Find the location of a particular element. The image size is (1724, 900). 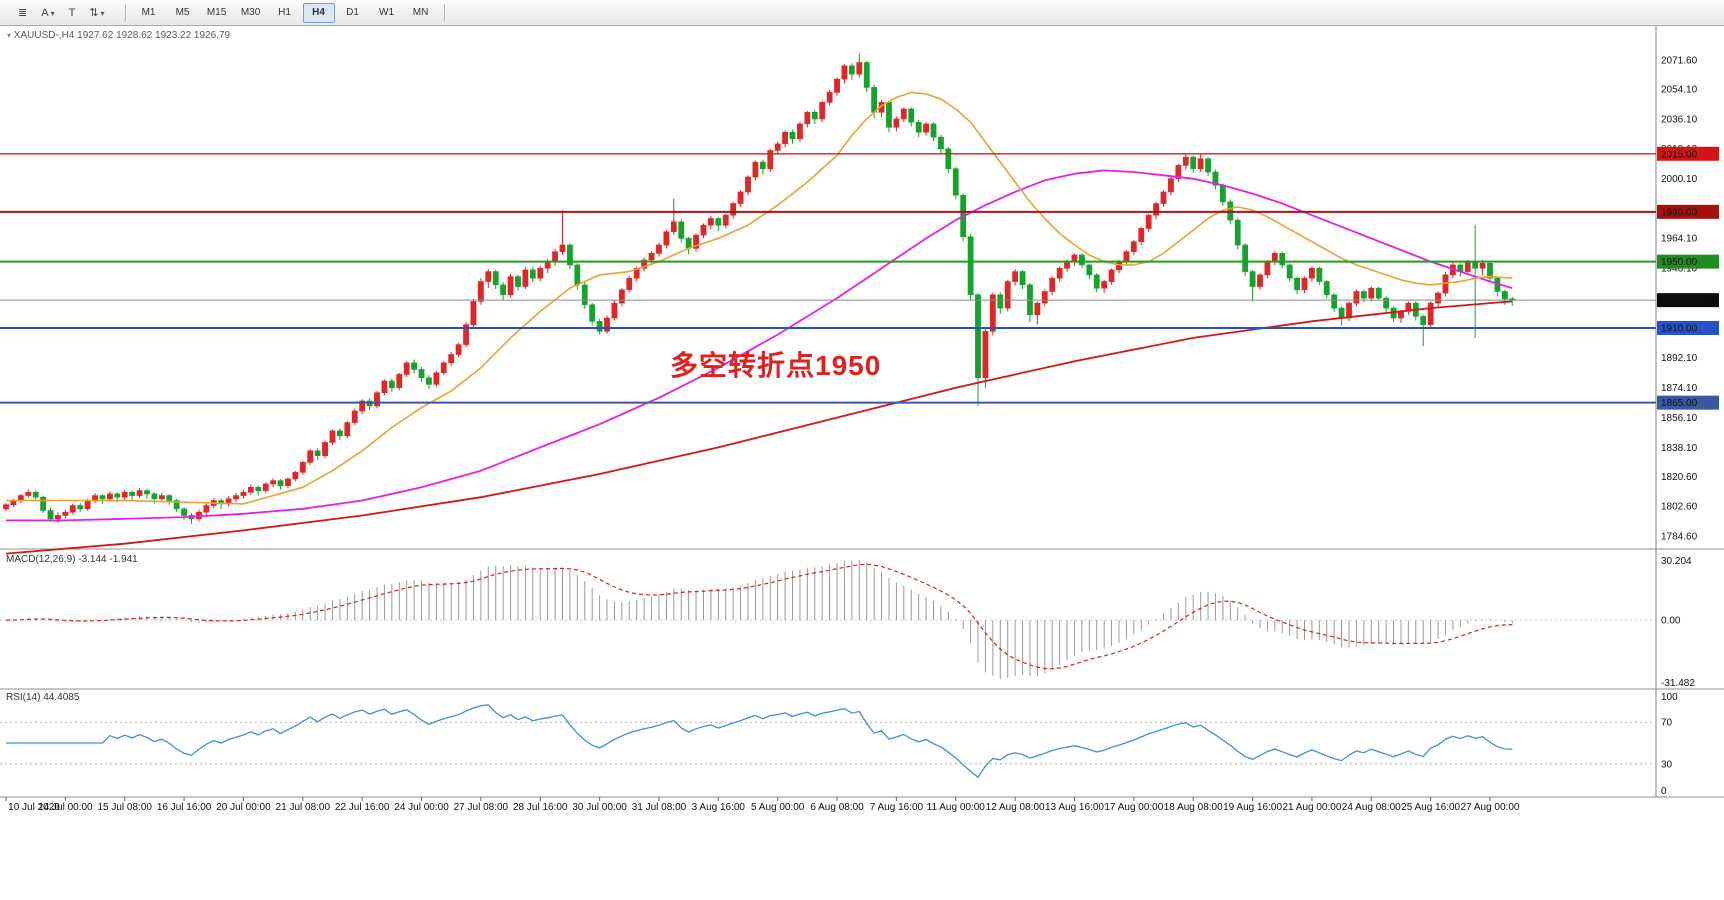

axis-label: 1910.00 is located at coordinates (1679, 328).